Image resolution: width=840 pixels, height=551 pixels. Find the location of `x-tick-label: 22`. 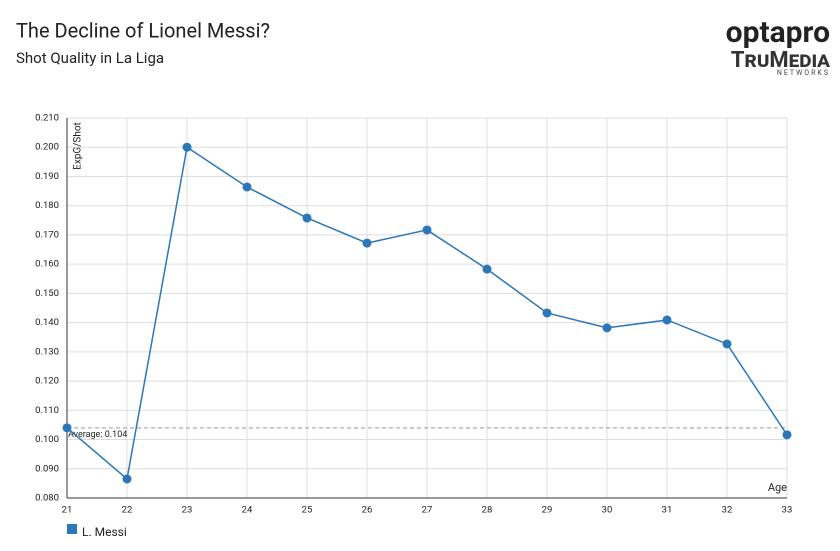

x-tick-label: 22 is located at coordinates (127, 510).